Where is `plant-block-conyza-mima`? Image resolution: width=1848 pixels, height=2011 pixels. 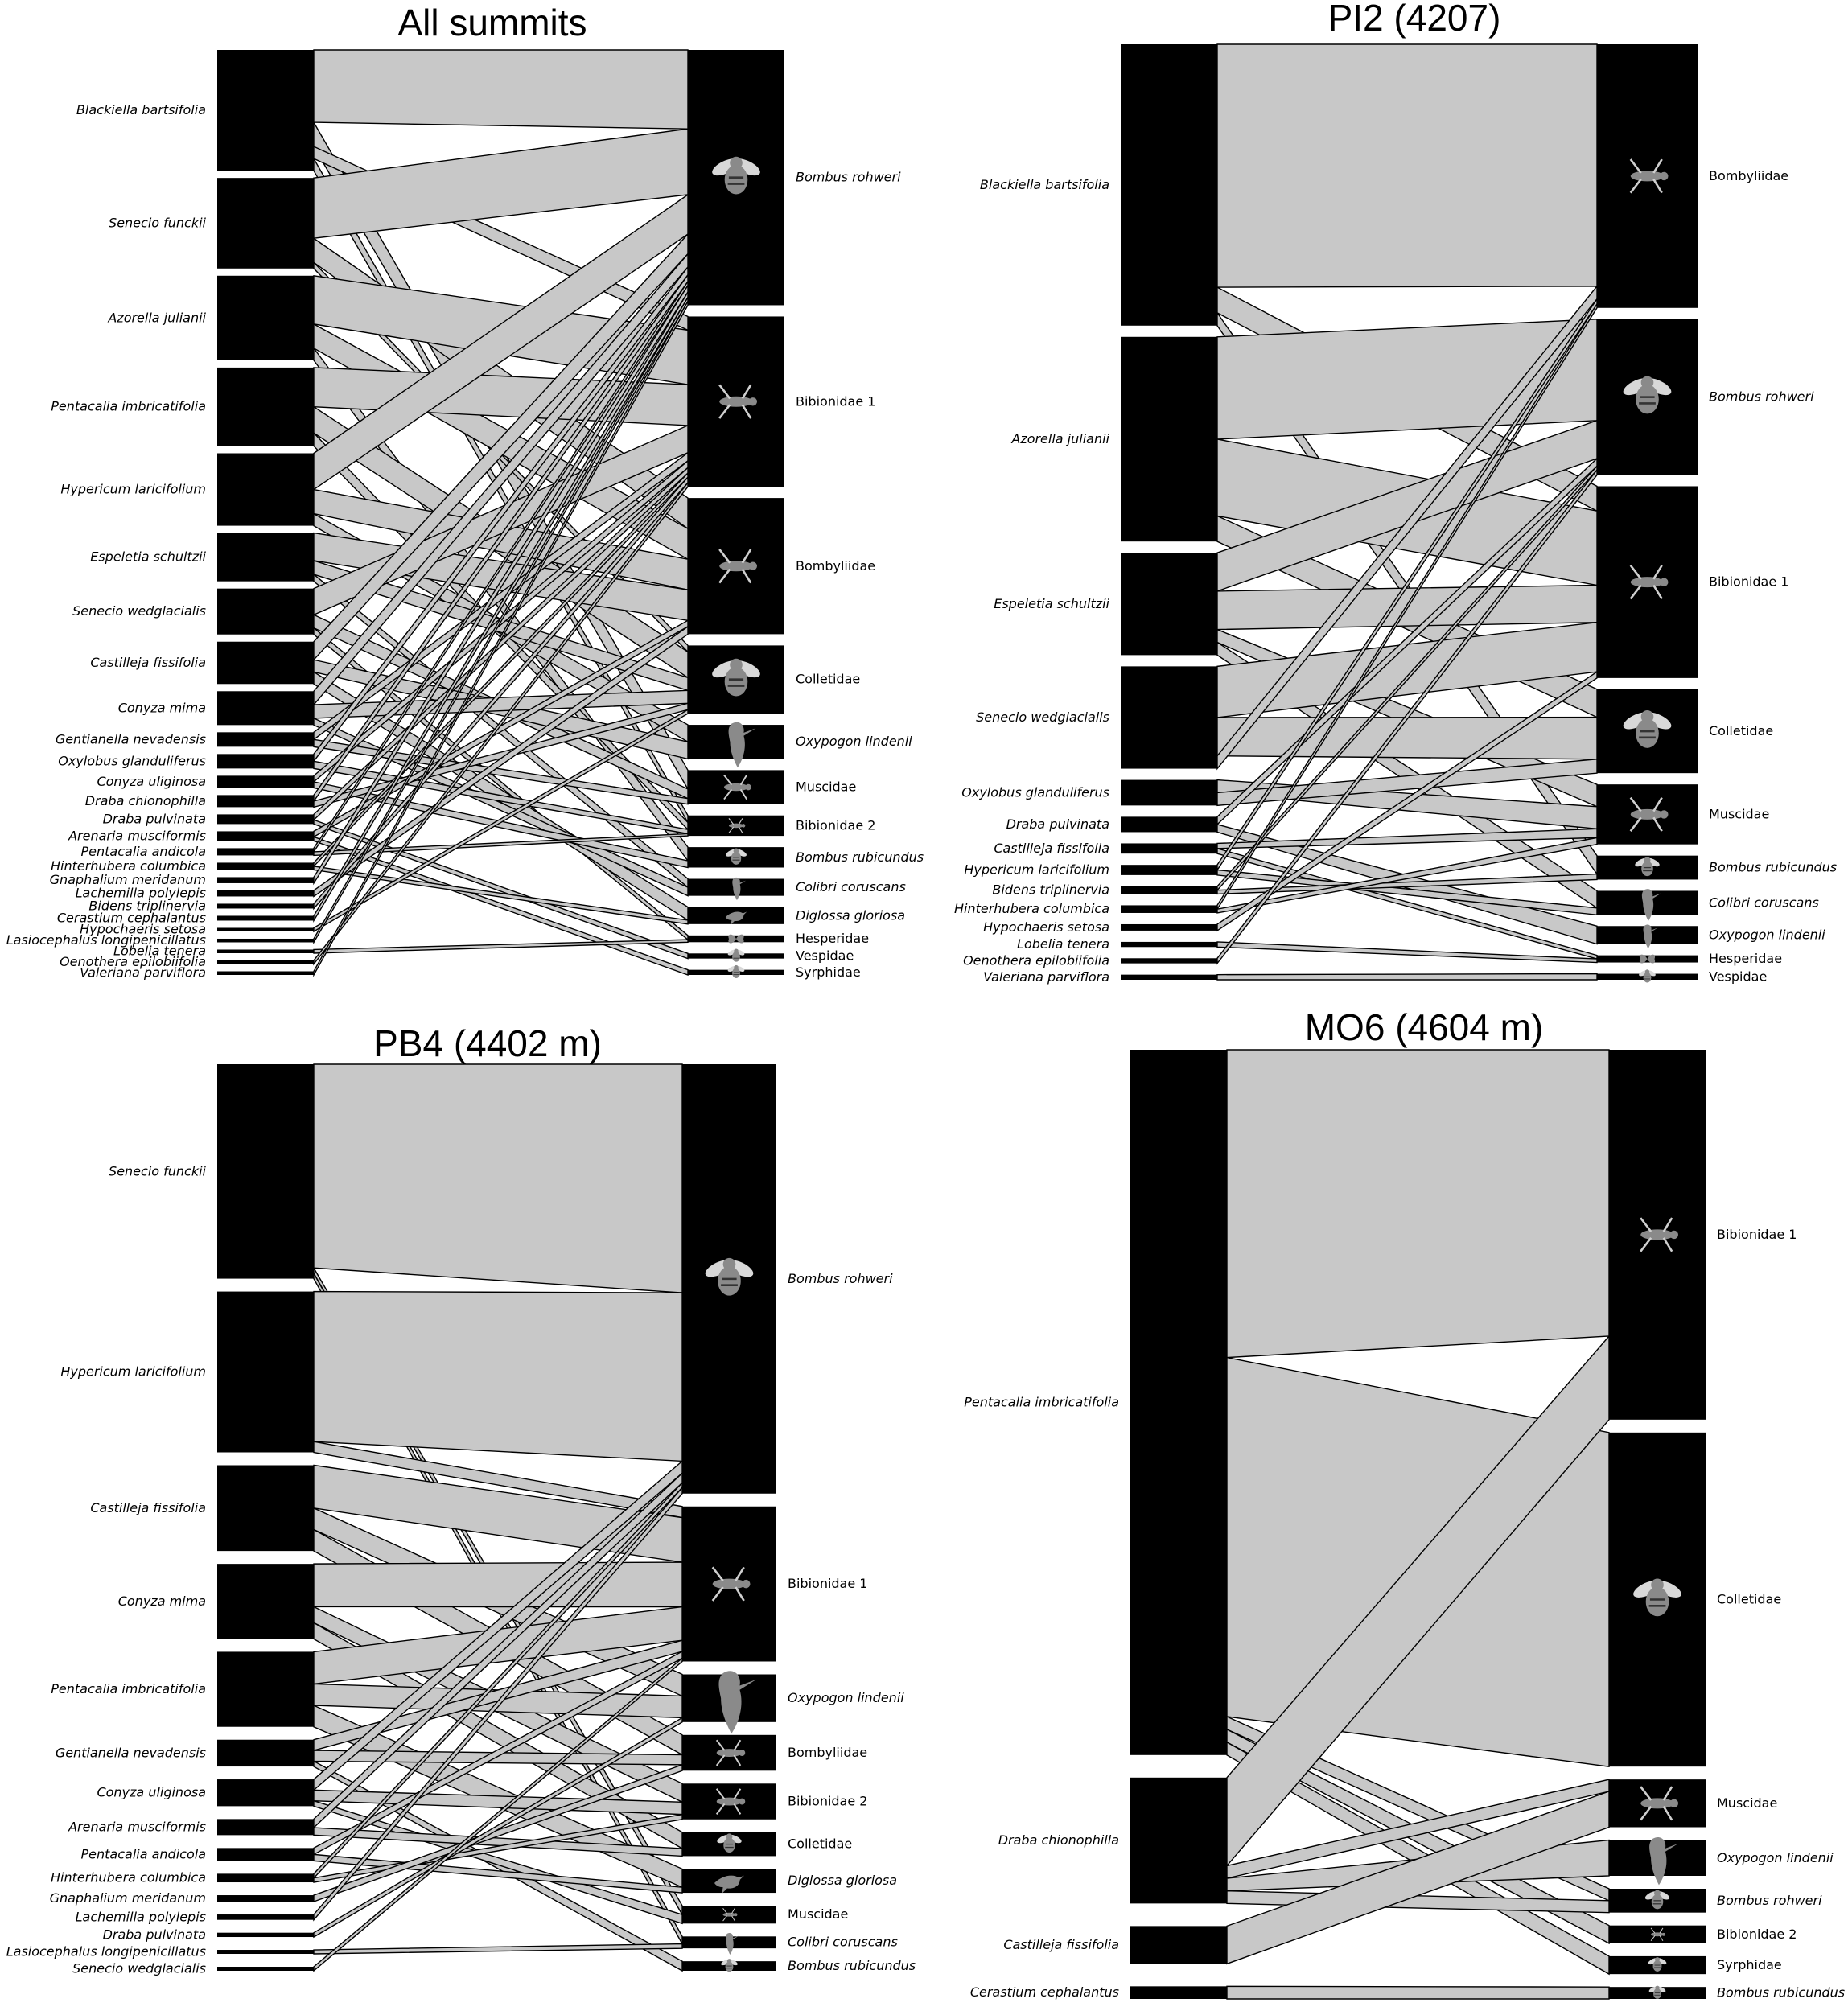 plant-block-conyza-mima is located at coordinates (265, 1601).